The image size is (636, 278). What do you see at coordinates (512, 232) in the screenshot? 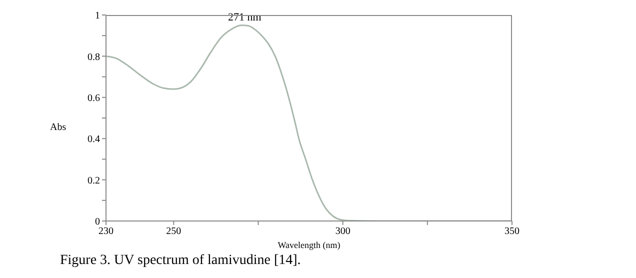
I see `x-tick-label: 350` at bounding box center [512, 232].